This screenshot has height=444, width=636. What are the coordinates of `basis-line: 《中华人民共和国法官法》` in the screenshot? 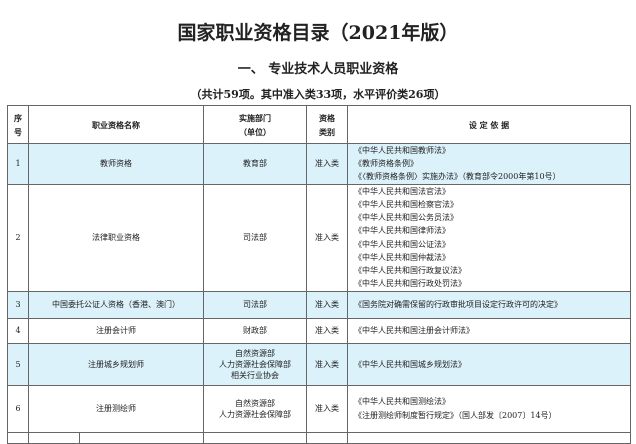 It's located at (402, 191).